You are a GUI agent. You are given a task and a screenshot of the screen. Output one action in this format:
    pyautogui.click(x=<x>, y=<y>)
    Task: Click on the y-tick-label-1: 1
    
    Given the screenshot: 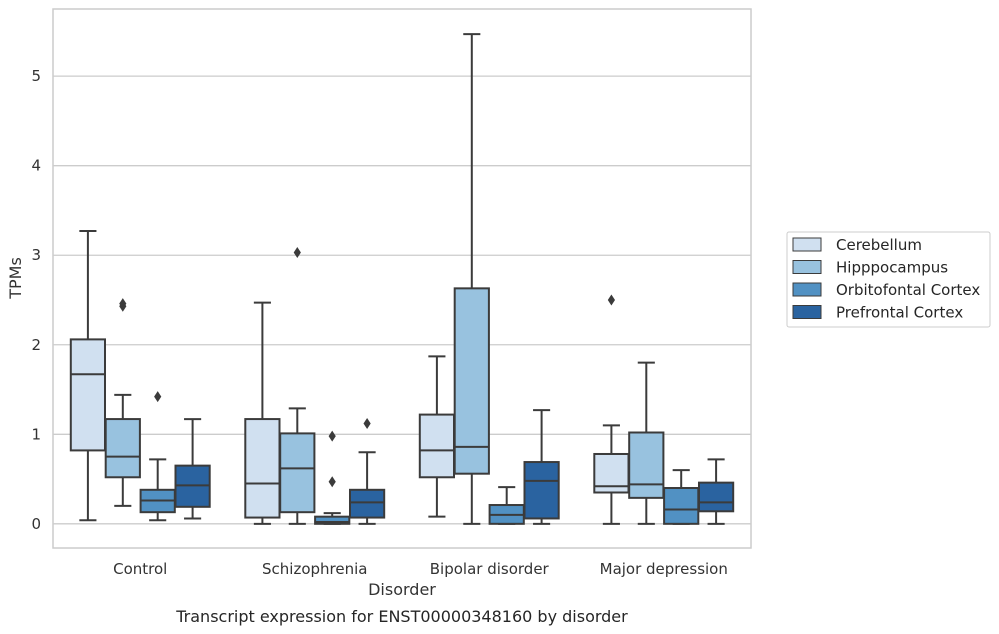 What is the action you would take?
    pyautogui.click(x=36, y=434)
    